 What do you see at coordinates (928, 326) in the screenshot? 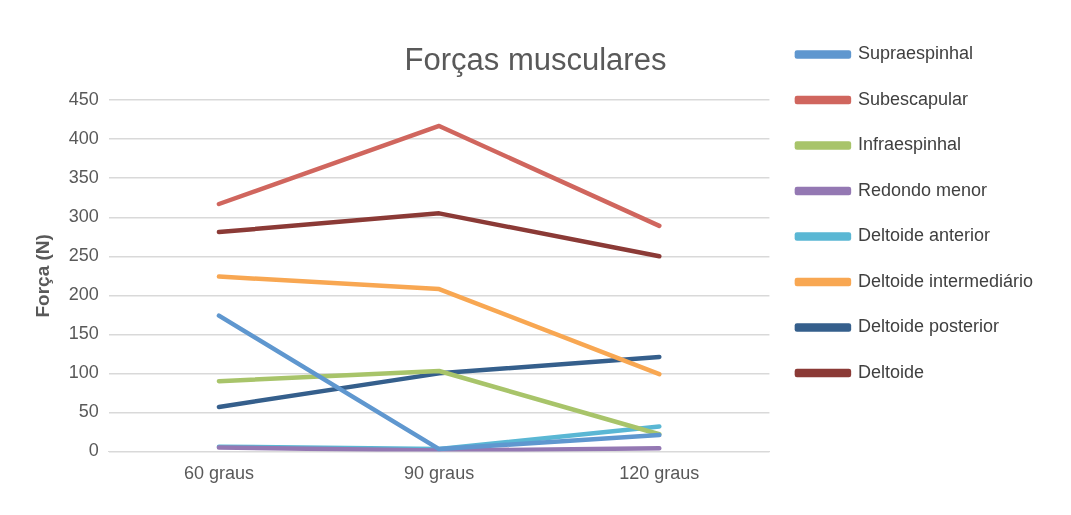
I see `legend-label: Deltoide posterior` at bounding box center [928, 326].